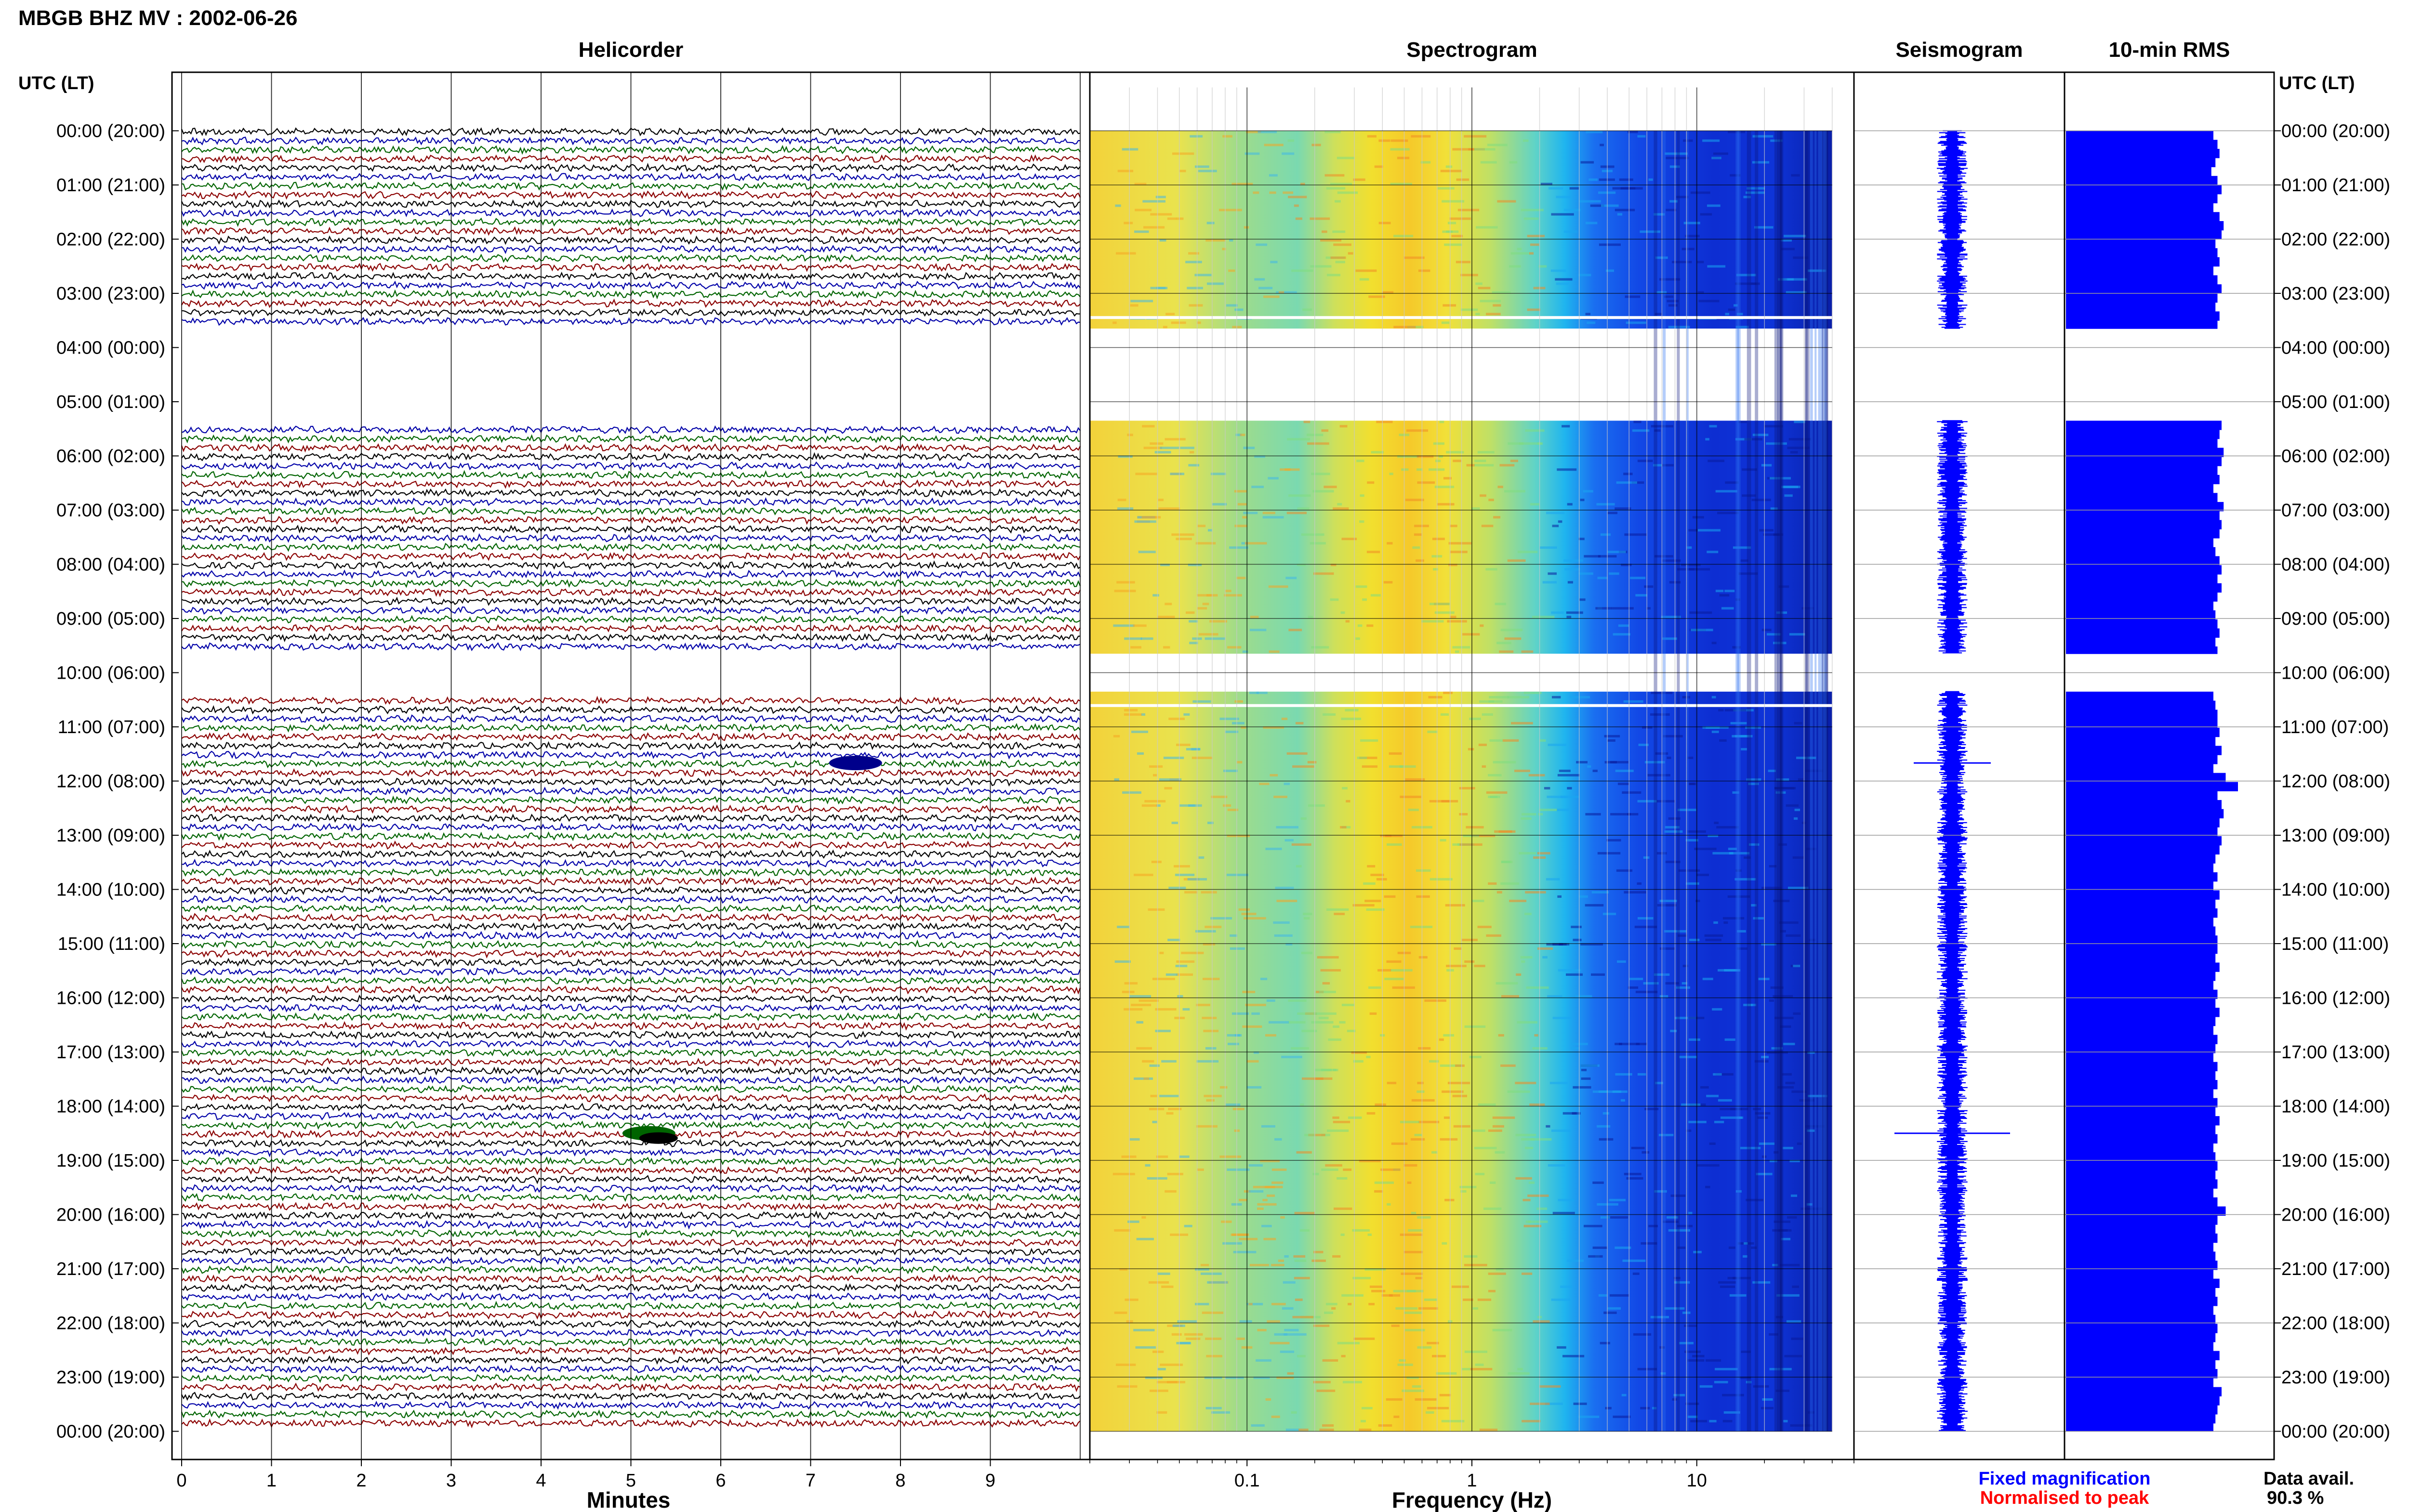 This screenshot has width=2409, height=1512. What do you see at coordinates (2335, 836) in the screenshot?
I see `time-tick-right: 13:00 (09:00)` at bounding box center [2335, 836].